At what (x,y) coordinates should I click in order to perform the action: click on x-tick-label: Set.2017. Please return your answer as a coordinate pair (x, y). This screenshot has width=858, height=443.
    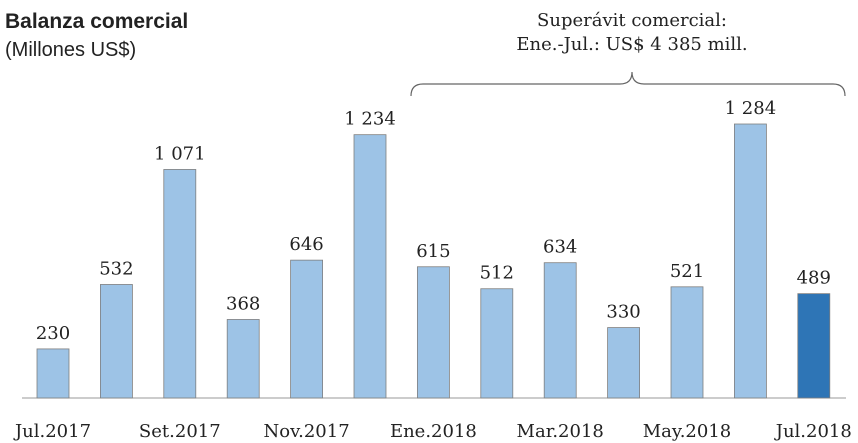
    Looking at the image, I should click on (180, 431).